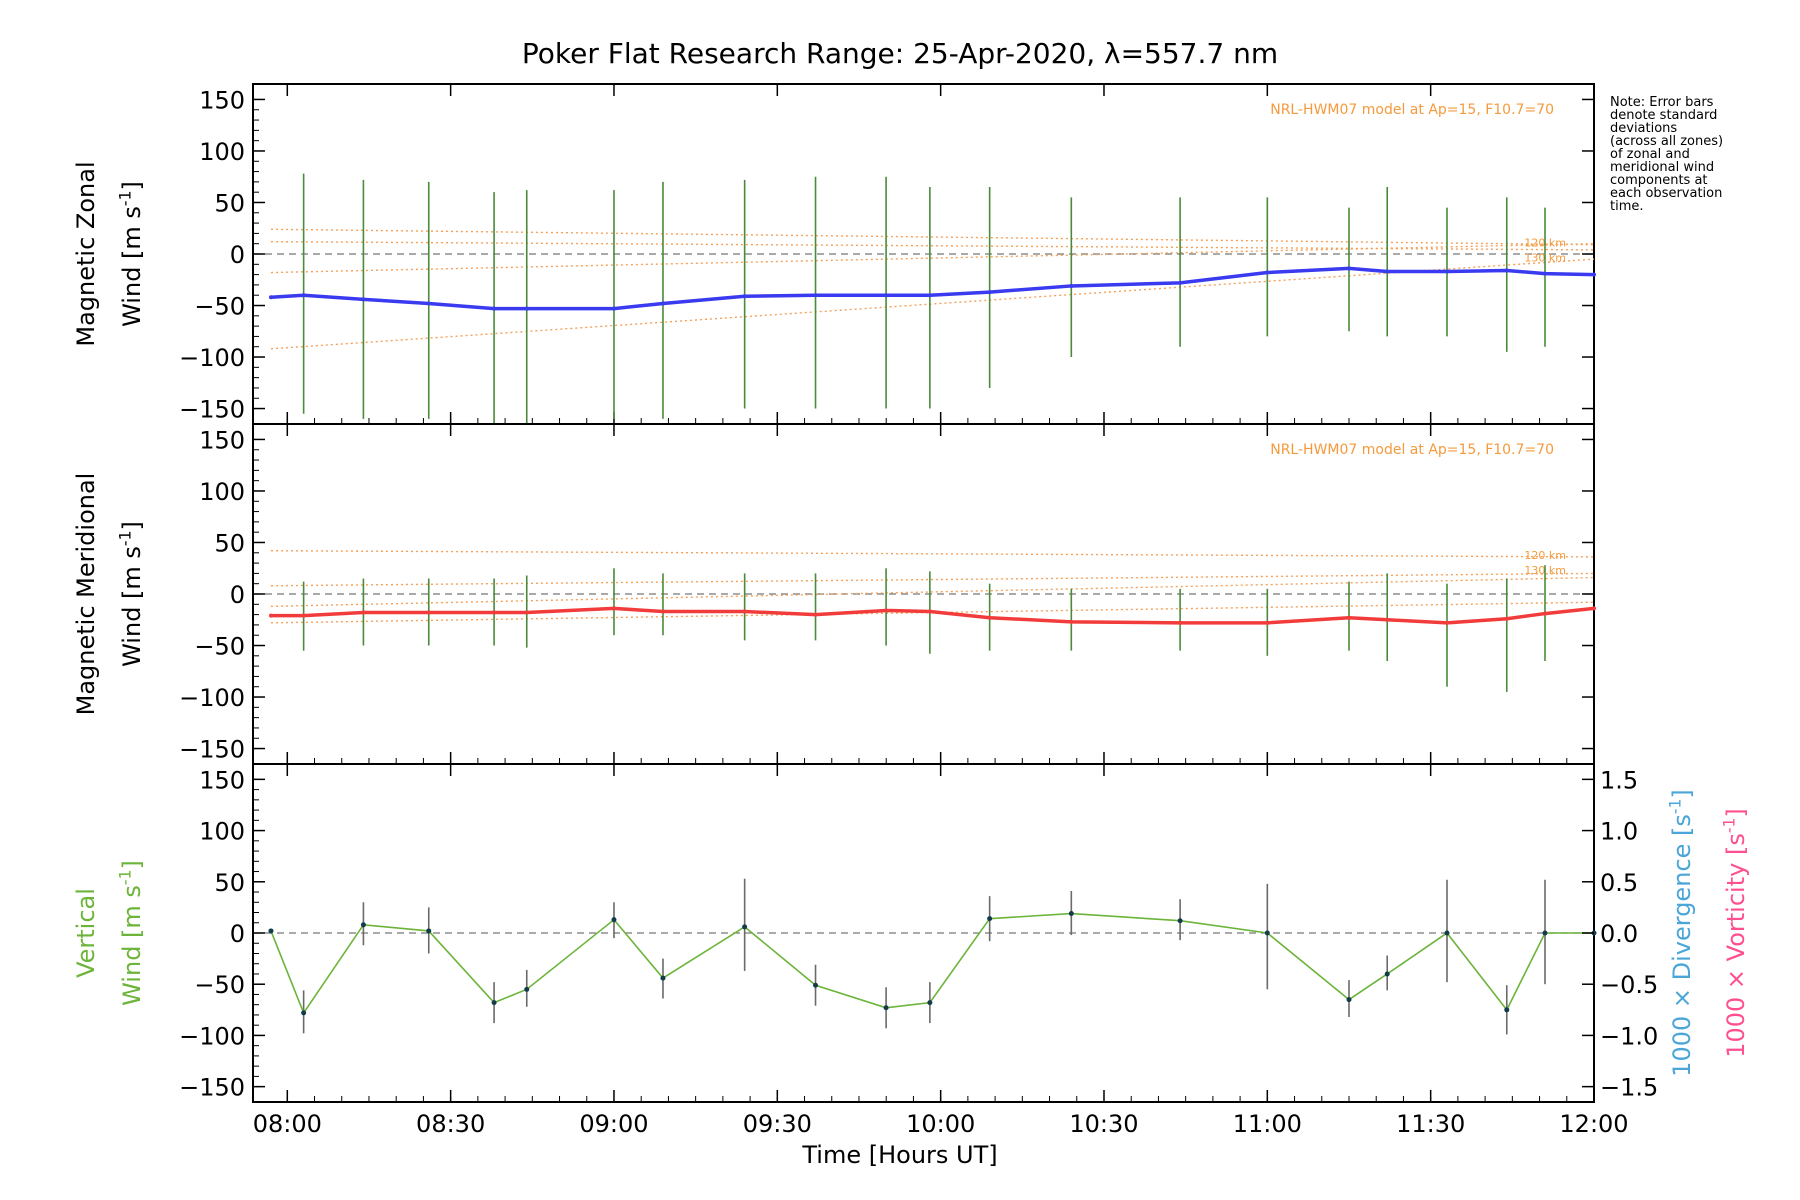 The height and width of the screenshot is (1200, 1800). I want to click on x-tick-label: 11:00, so click(1267, 1124).